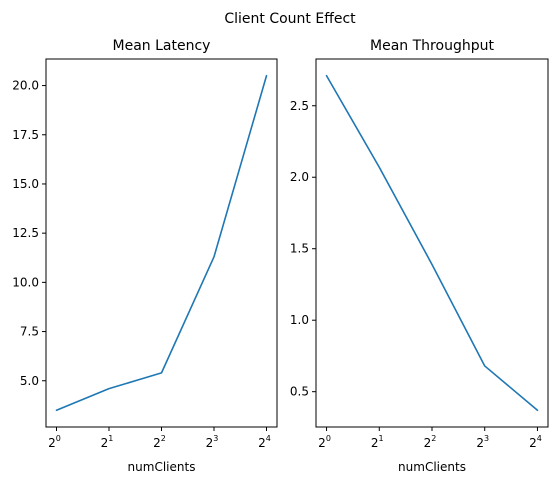 This screenshot has width=556, height=485. I want to click on throughput-x-tick-label: 22, so click(430, 442).